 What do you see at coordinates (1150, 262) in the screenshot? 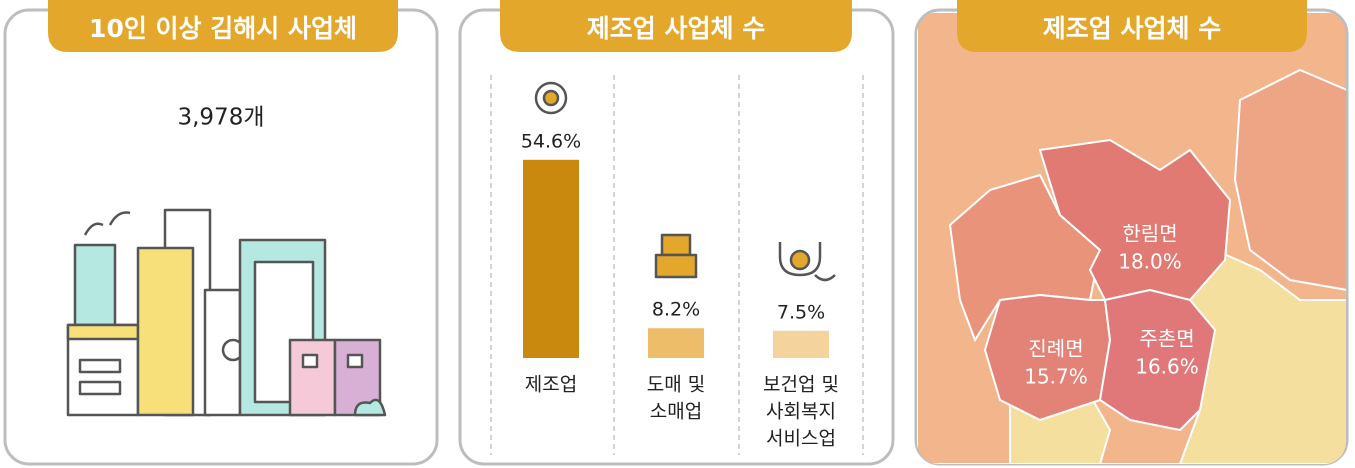
I see `region-value: 18.0%` at bounding box center [1150, 262].